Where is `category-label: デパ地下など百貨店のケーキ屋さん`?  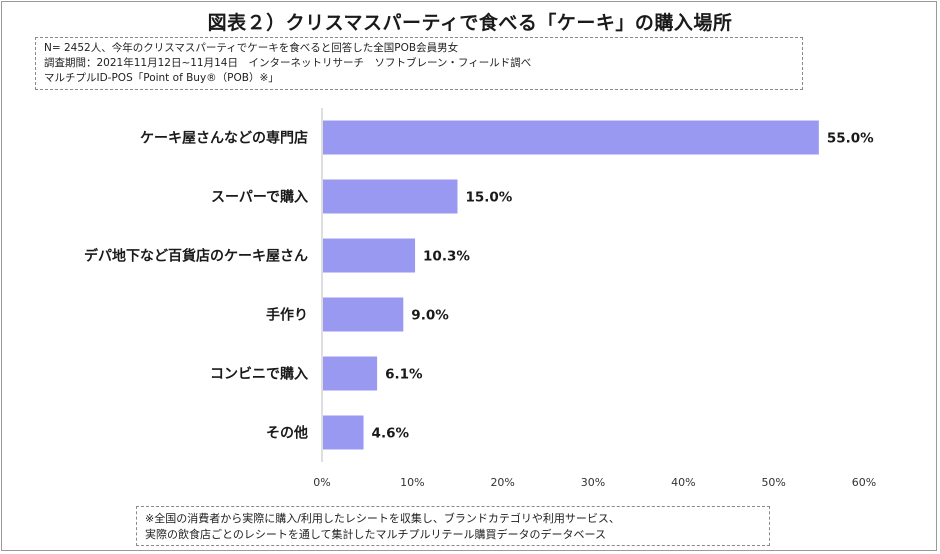
category-label: デパ地下など百貨店のケーキ屋さん is located at coordinates (196, 256).